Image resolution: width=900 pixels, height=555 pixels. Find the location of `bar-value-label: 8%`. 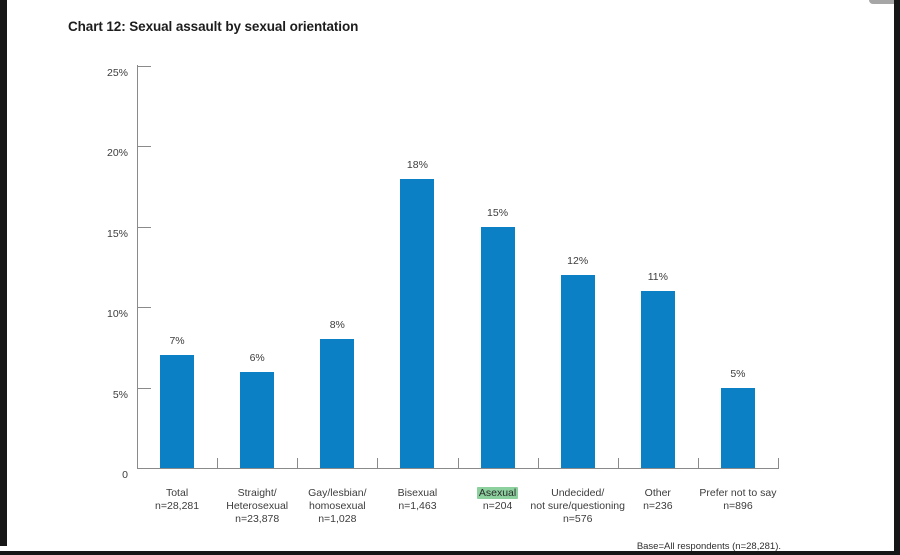

bar-value-label: 8% is located at coordinates (337, 325).